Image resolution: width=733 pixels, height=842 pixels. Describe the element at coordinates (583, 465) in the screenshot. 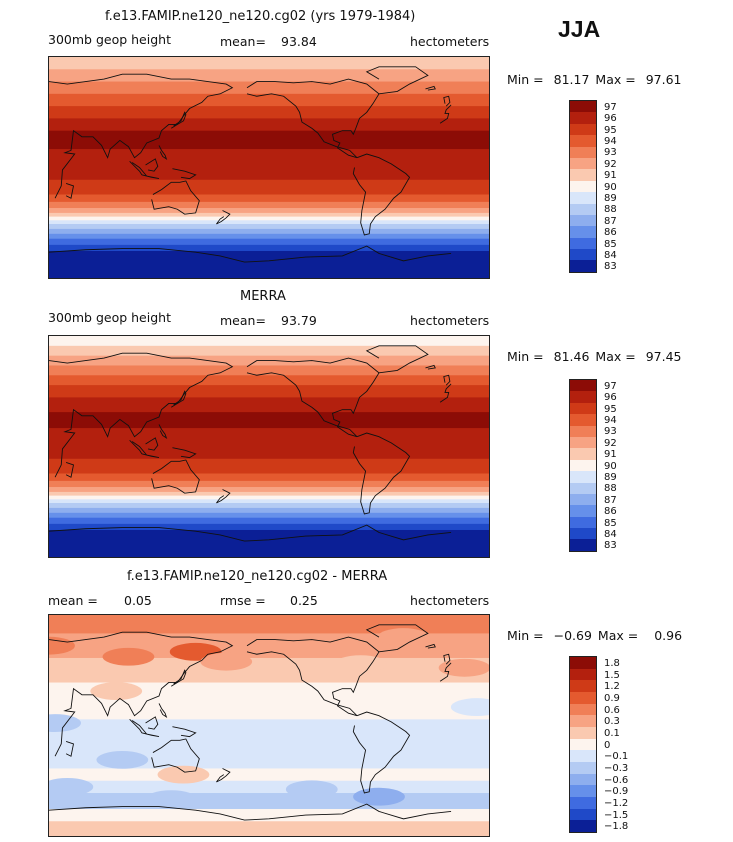

I see `panel-2-colorbar` at that location.